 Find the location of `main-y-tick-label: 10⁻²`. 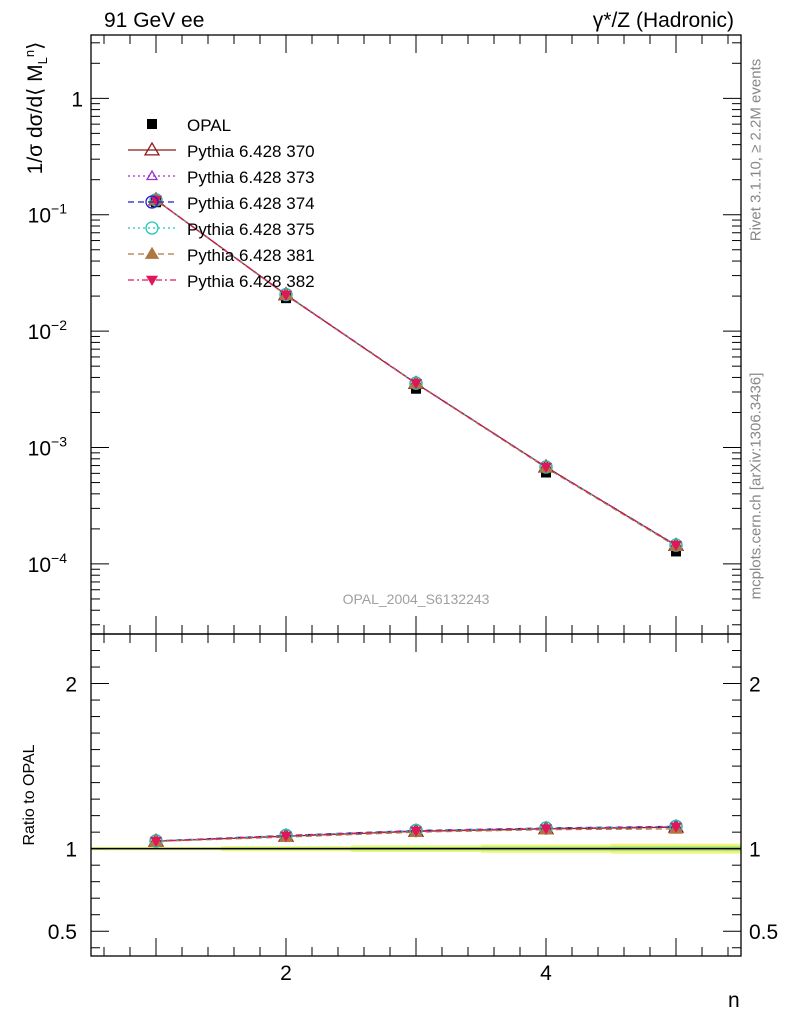

main-y-tick-label: 10⁻² is located at coordinates (48, 330).